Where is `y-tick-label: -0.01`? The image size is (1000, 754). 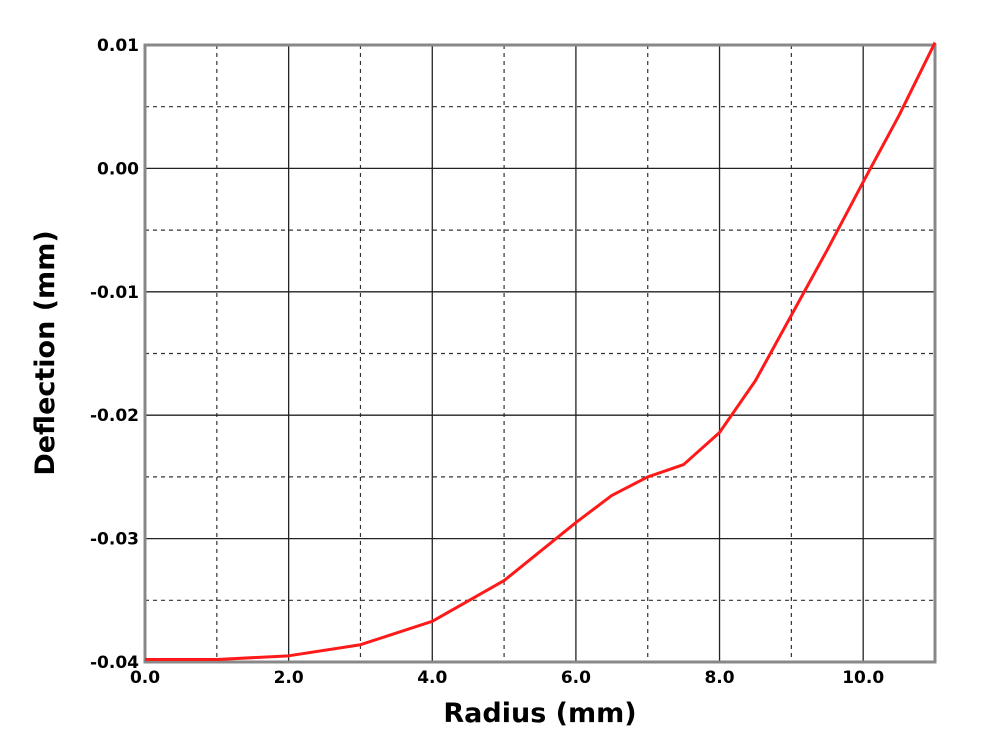
y-tick-label: -0.01 is located at coordinates (114, 293).